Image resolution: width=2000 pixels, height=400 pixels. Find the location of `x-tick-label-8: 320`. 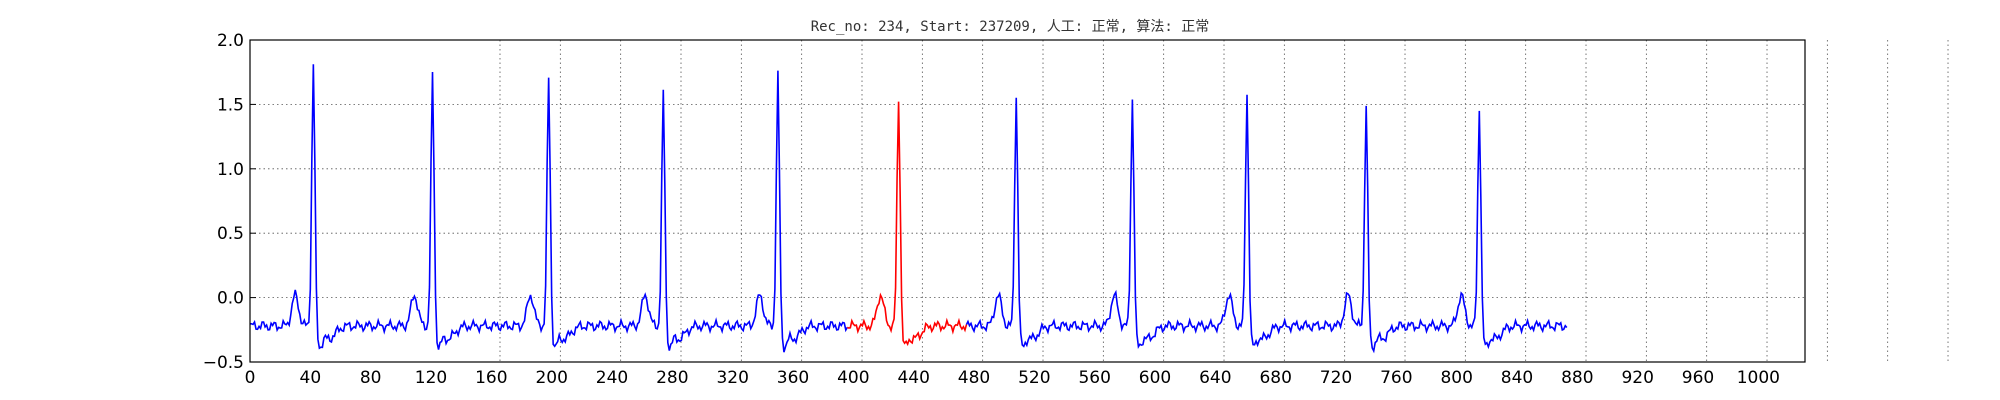

x-tick-label-8: 320 is located at coordinates (732, 378).